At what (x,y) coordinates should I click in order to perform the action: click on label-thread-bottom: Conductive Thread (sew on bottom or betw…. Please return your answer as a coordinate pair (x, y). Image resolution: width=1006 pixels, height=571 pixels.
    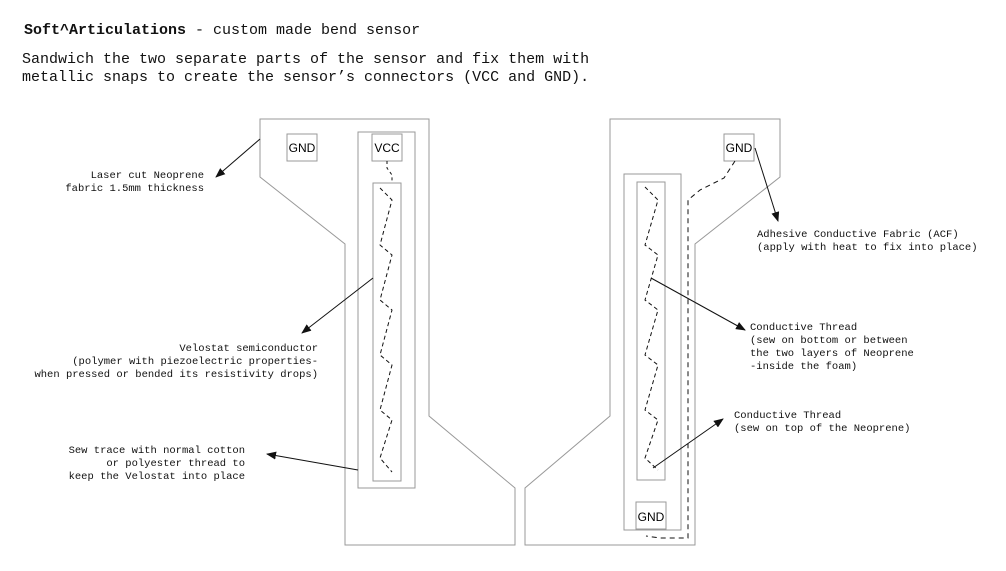
    Looking at the image, I should click on (832, 347).